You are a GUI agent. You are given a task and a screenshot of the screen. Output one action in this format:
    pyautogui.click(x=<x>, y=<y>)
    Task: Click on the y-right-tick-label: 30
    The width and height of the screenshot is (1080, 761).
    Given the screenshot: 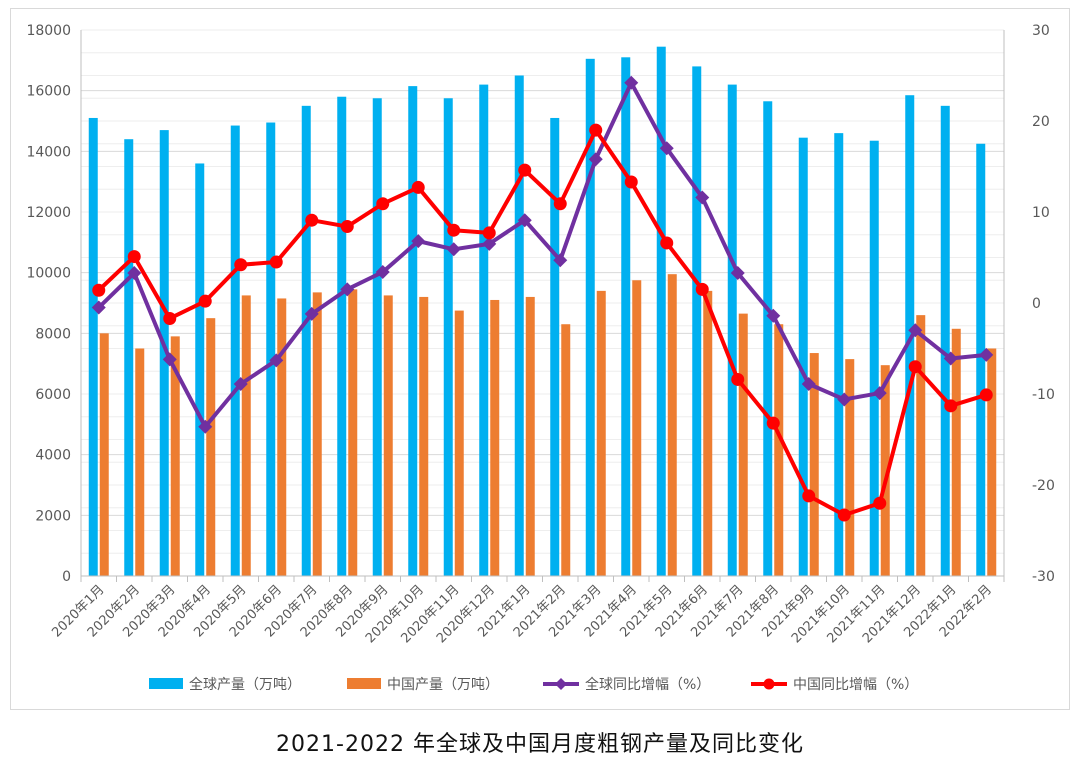 What is the action you would take?
    pyautogui.click(x=1041, y=31)
    